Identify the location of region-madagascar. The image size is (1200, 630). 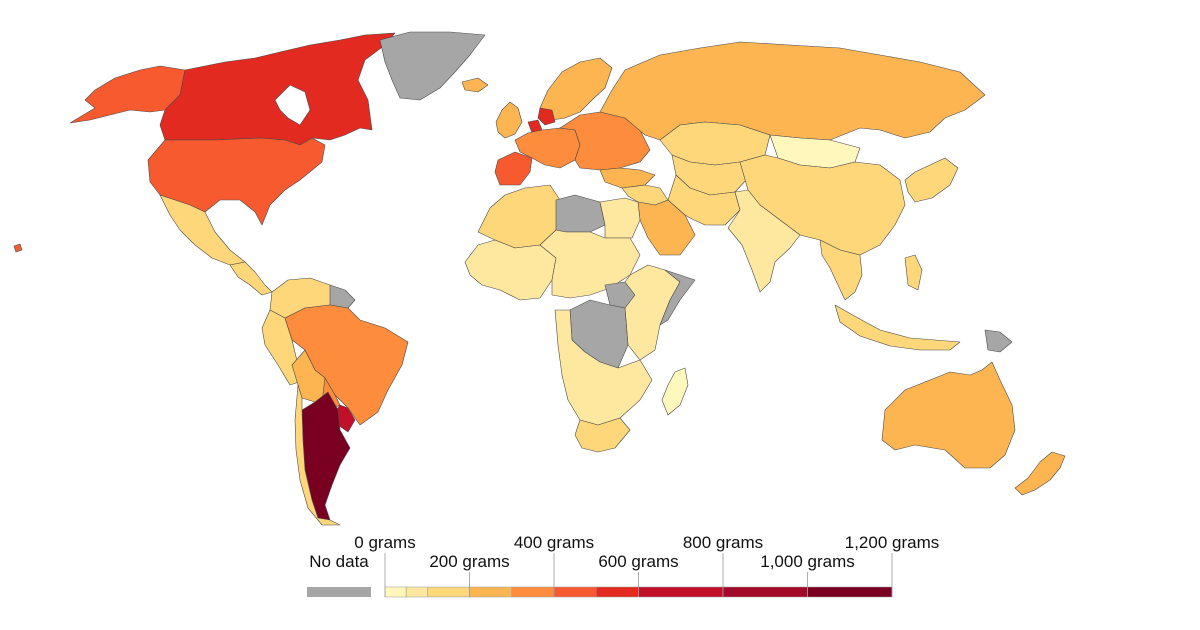
(675, 391).